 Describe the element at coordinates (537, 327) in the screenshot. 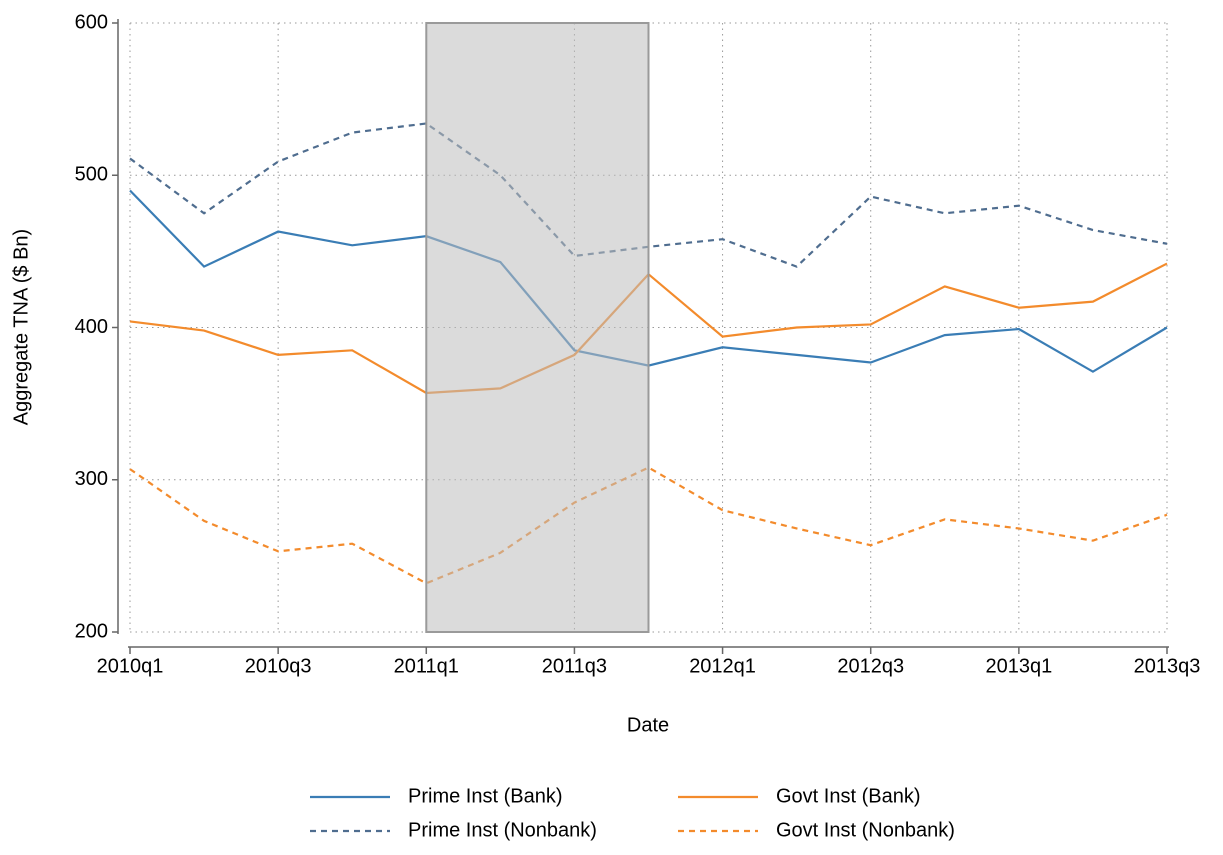

I see `shaded-period` at that location.